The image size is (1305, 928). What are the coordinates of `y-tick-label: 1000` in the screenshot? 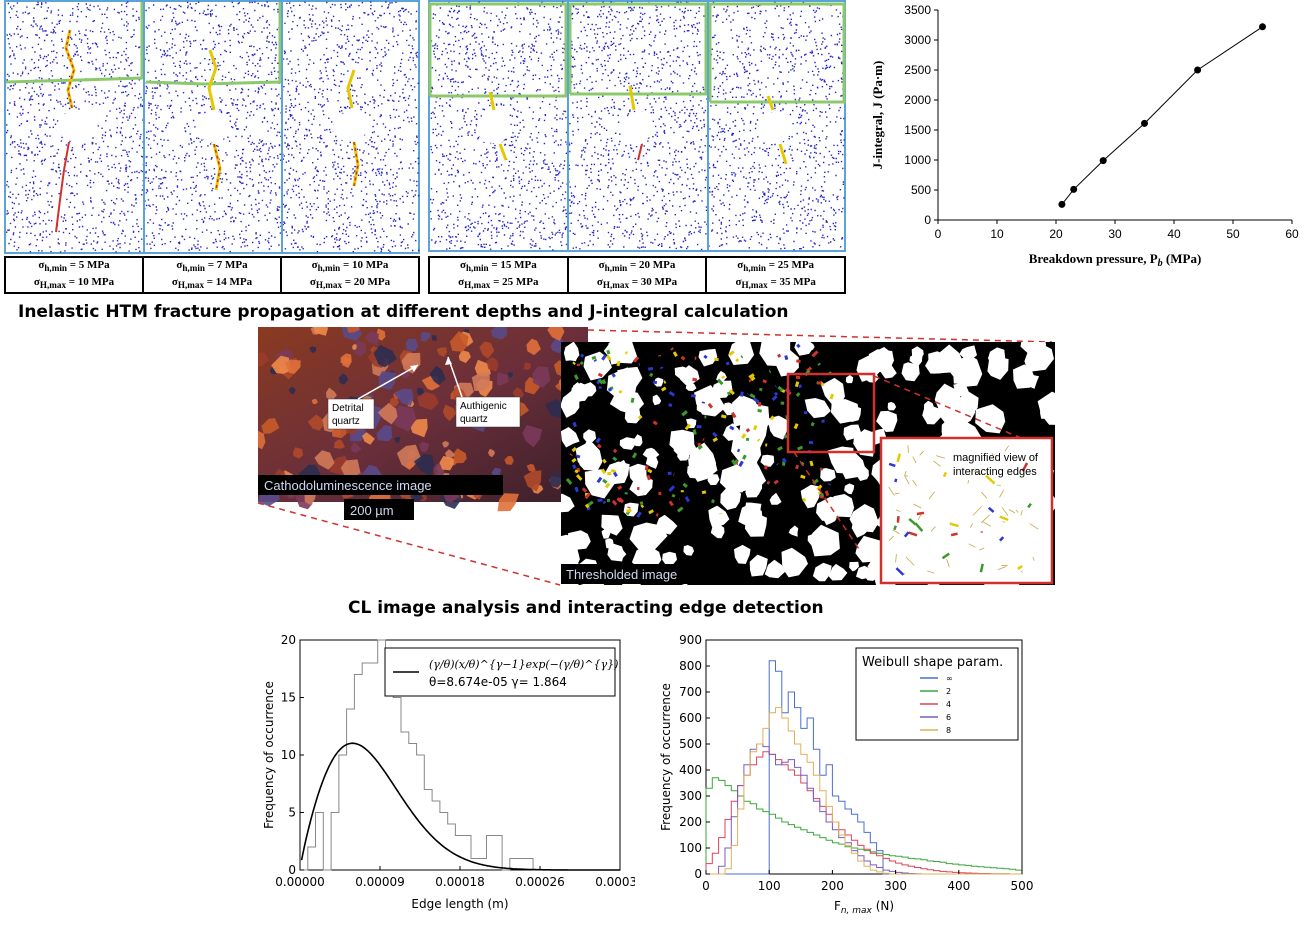 It's located at (917, 160).